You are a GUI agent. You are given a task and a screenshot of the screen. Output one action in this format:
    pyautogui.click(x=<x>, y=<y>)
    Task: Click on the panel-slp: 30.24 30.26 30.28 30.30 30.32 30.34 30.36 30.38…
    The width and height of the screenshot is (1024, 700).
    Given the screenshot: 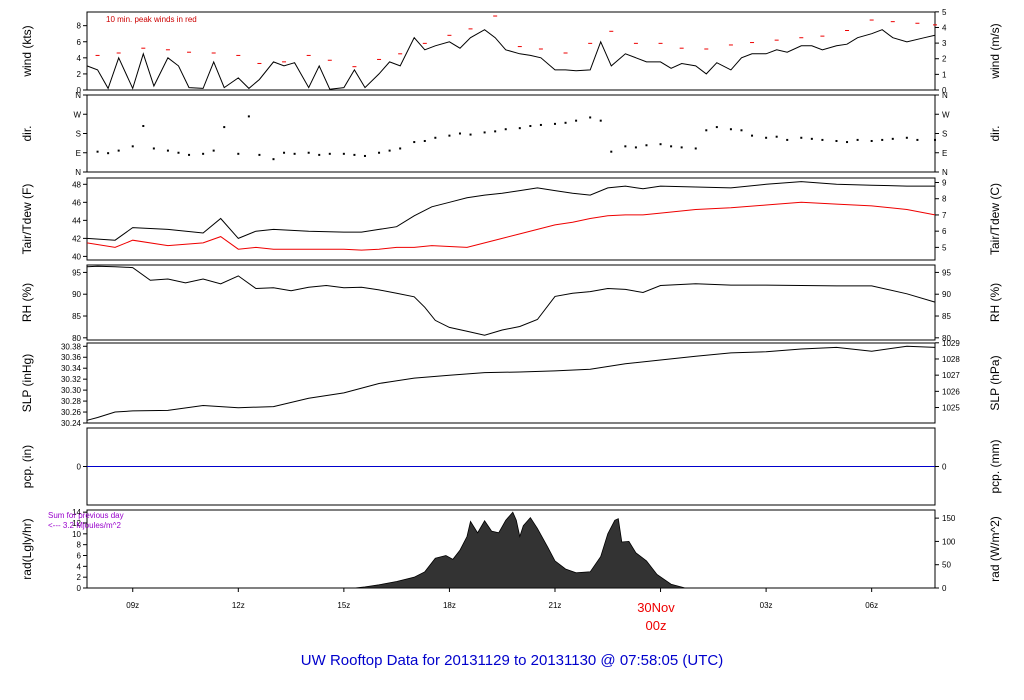 What is the action you would take?
    pyautogui.click(x=511, y=383)
    